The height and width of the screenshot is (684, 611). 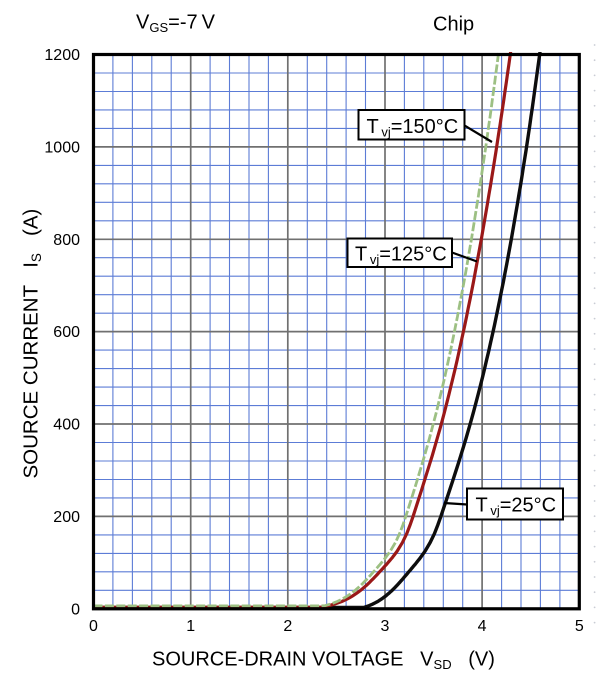 What do you see at coordinates (385, 626) in the screenshot?
I see `svg-text: 3` at bounding box center [385, 626].